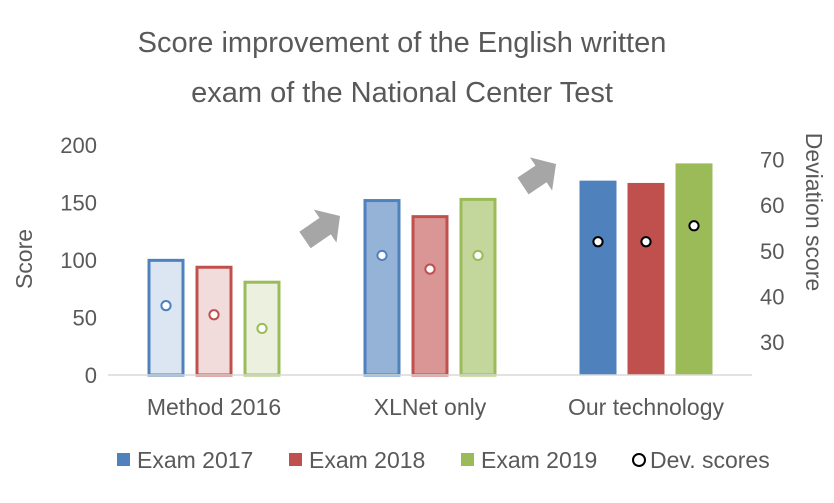 This screenshot has height=503, width=834. What do you see at coordinates (772, 297) in the screenshot?
I see `y2-tick-label: 40` at bounding box center [772, 297].